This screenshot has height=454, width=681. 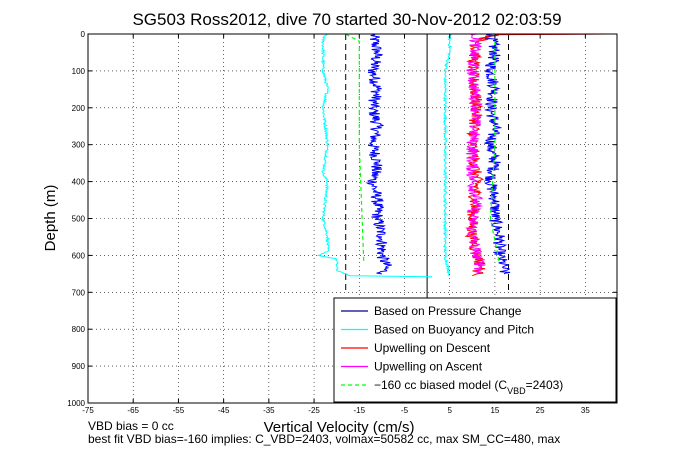 What do you see at coordinates (448, 311) in the screenshot?
I see `legend-entry: Based on Pressure Change` at bounding box center [448, 311].